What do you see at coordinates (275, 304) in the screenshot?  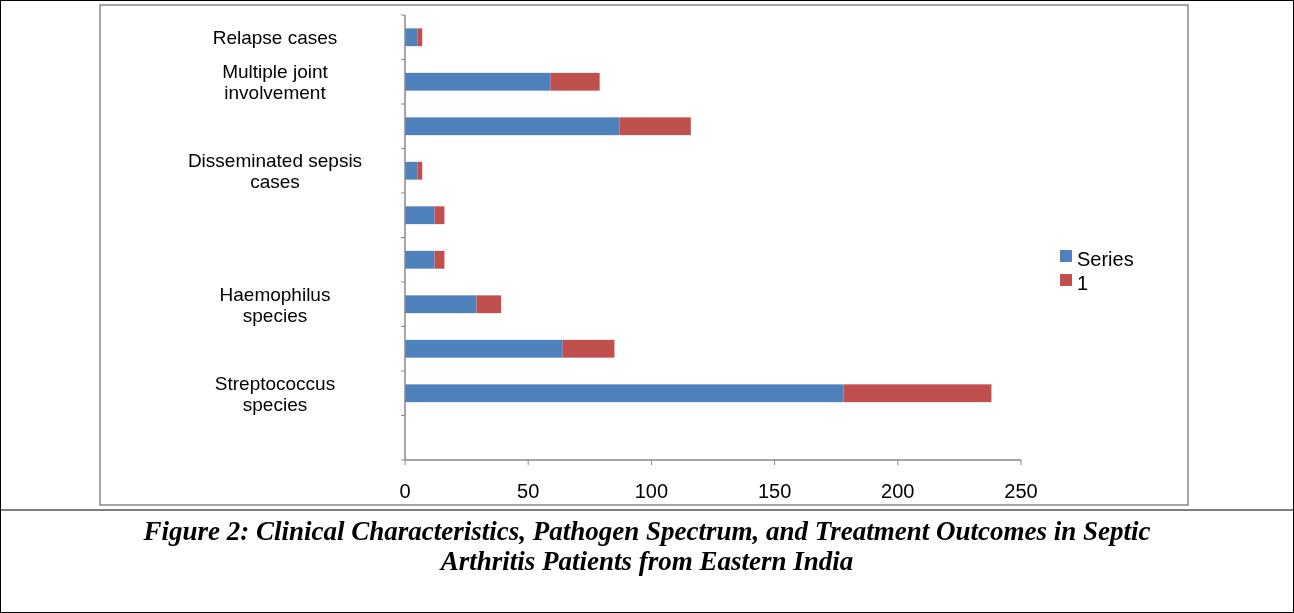 I see `y-tick-label: Haemophilus species` at bounding box center [275, 304].